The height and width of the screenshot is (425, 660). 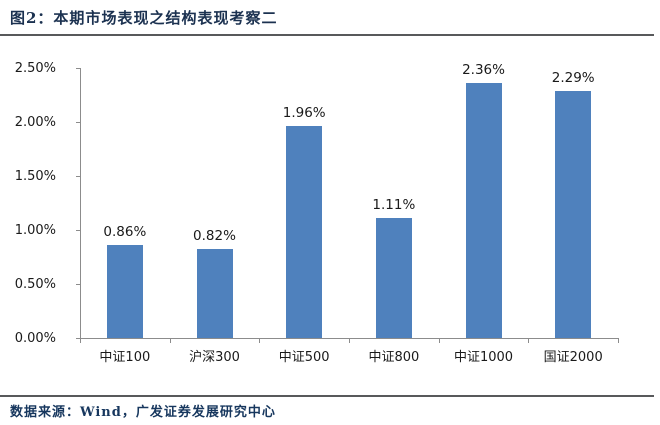 What do you see at coordinates (394, 205) in the screenshot?
I see `bar-value-label: 1.11%` at bounding box center [394, 205].